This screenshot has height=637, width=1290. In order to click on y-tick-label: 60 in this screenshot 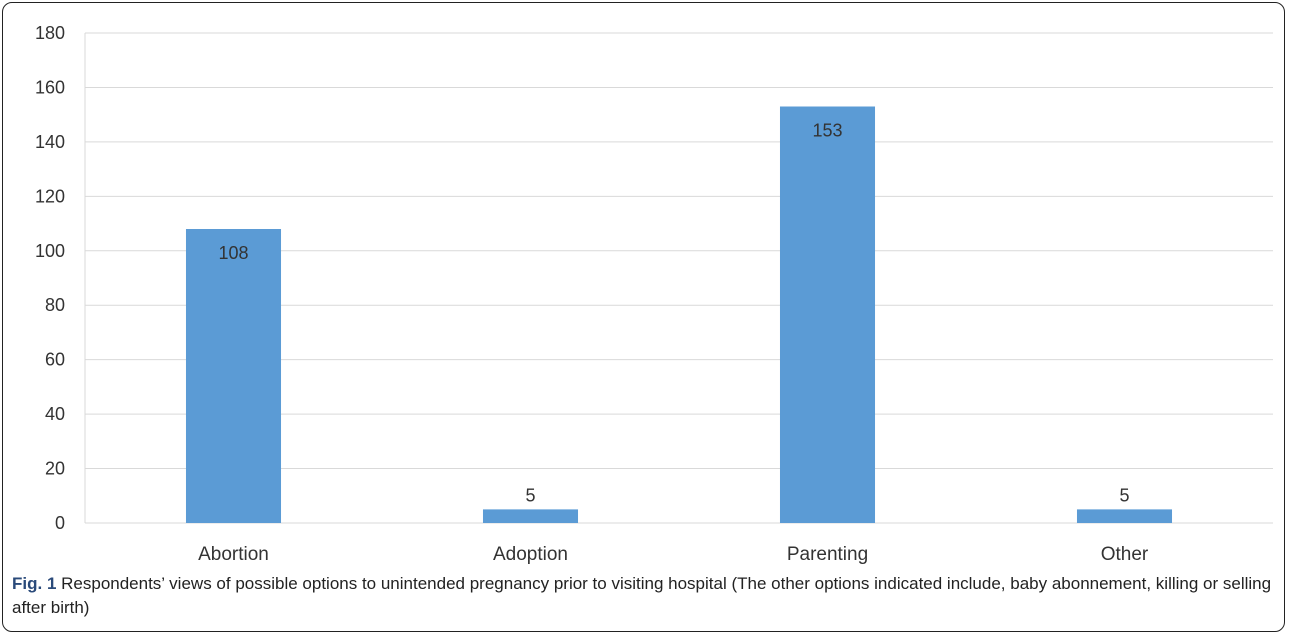, I will do `click(55, 360)`.